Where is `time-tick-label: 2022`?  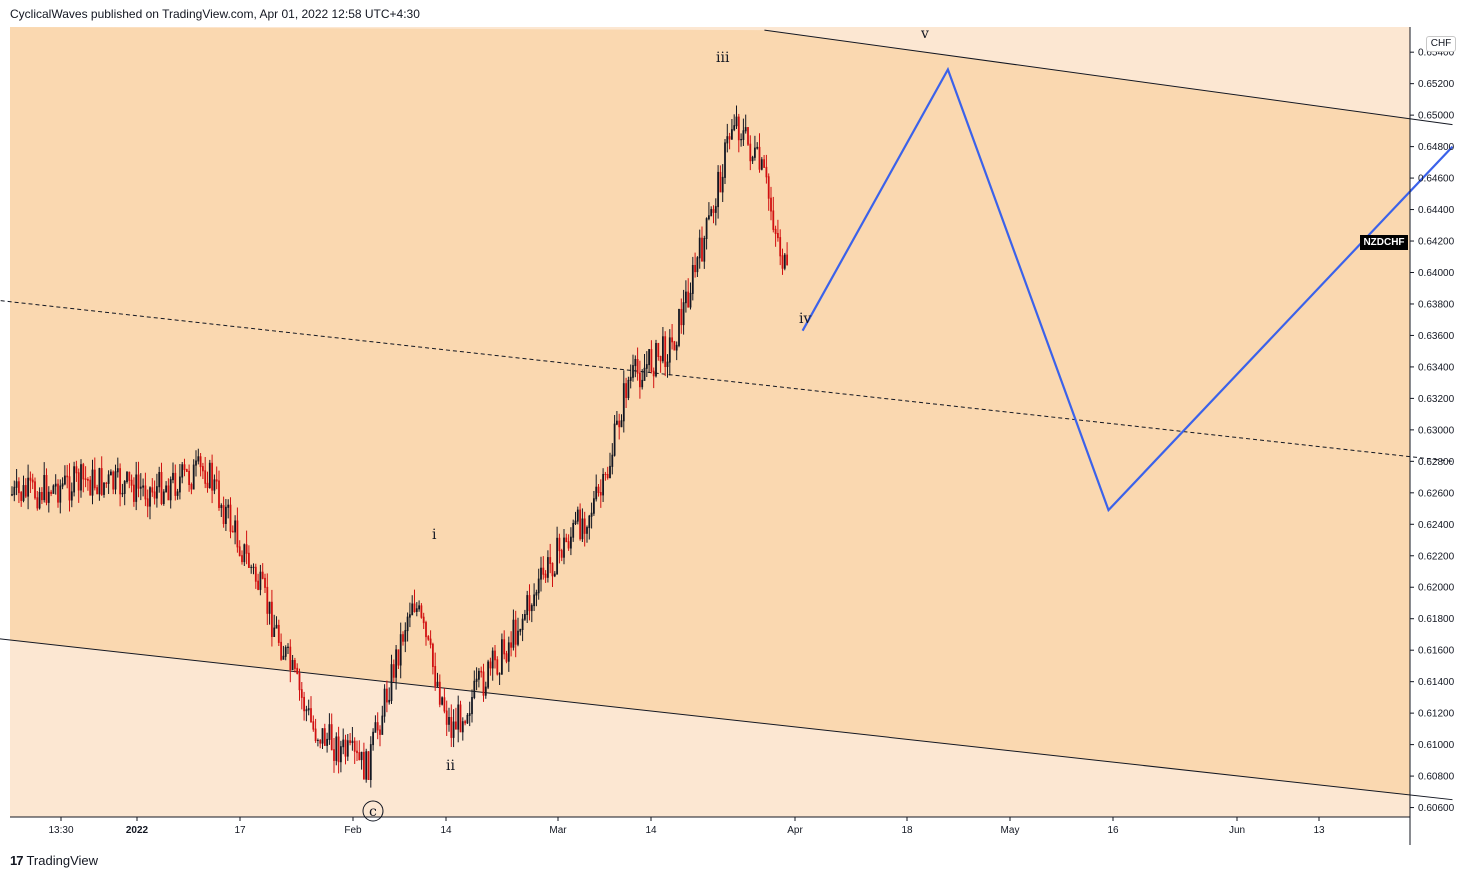 time-tick-label: 2022 is located at coordinates (137, 830).